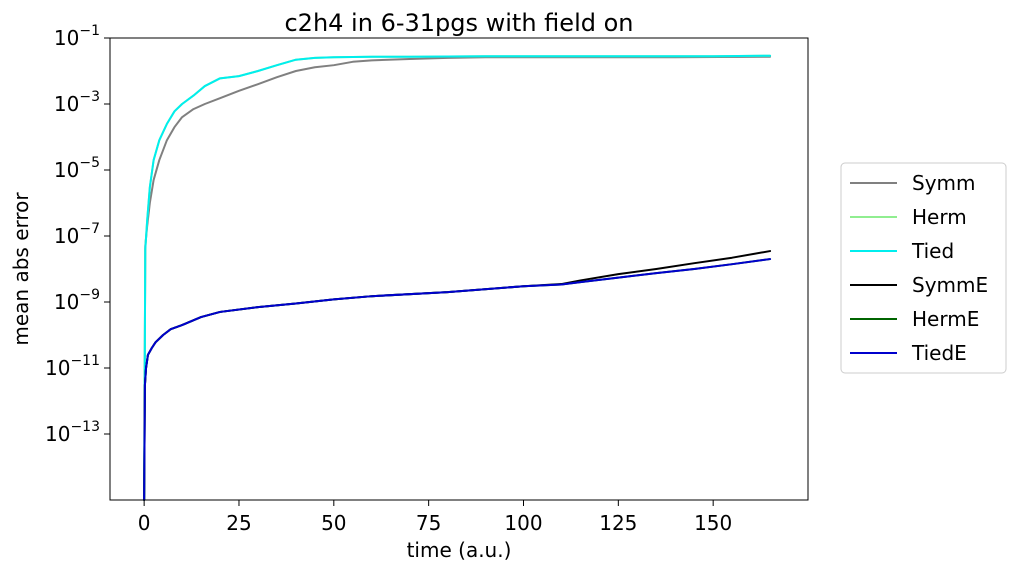 This screenshot has width=1015, height=571. I want to click on legend-label-symme: SymmE, so click(950, 285).